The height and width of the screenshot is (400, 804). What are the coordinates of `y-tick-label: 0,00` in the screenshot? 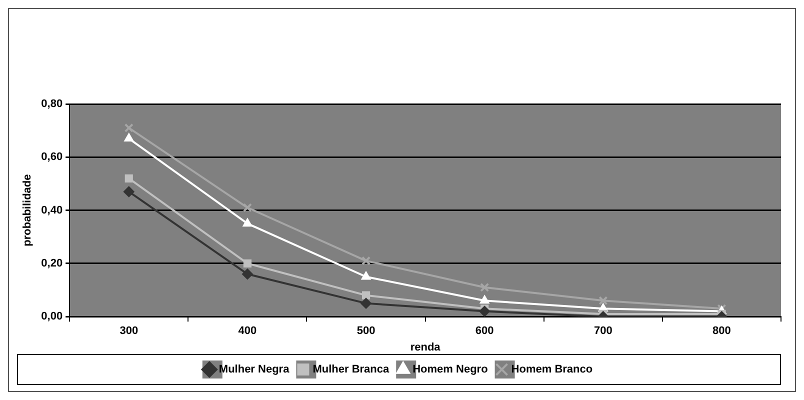 It's located at (52, 316).